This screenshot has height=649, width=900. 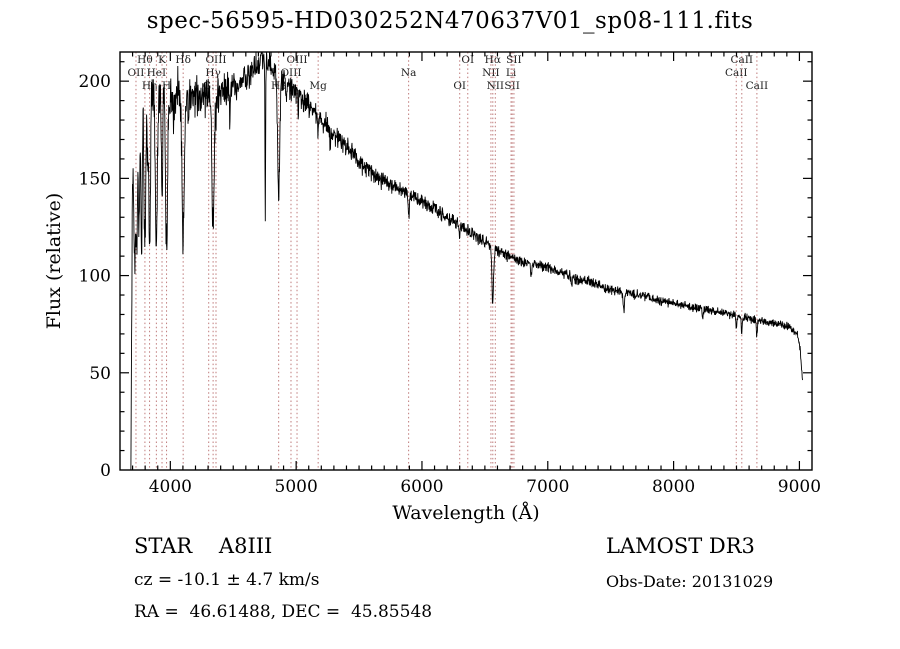 I want to click on x-tick-label: 7000, so click(x=547, y=487).